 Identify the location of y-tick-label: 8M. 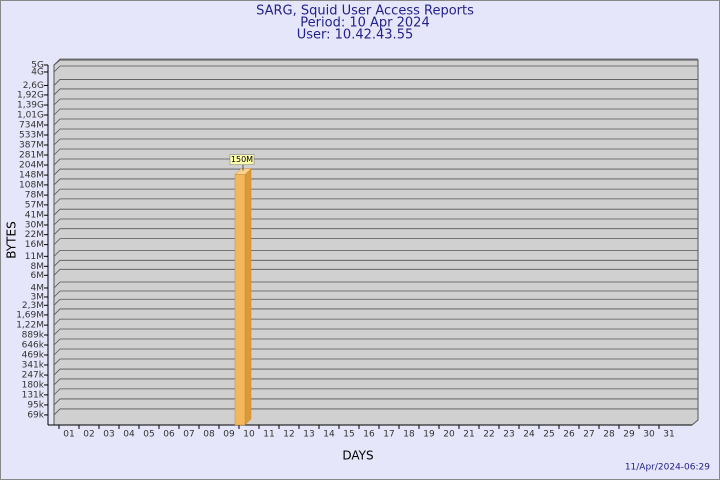
(38, 267).